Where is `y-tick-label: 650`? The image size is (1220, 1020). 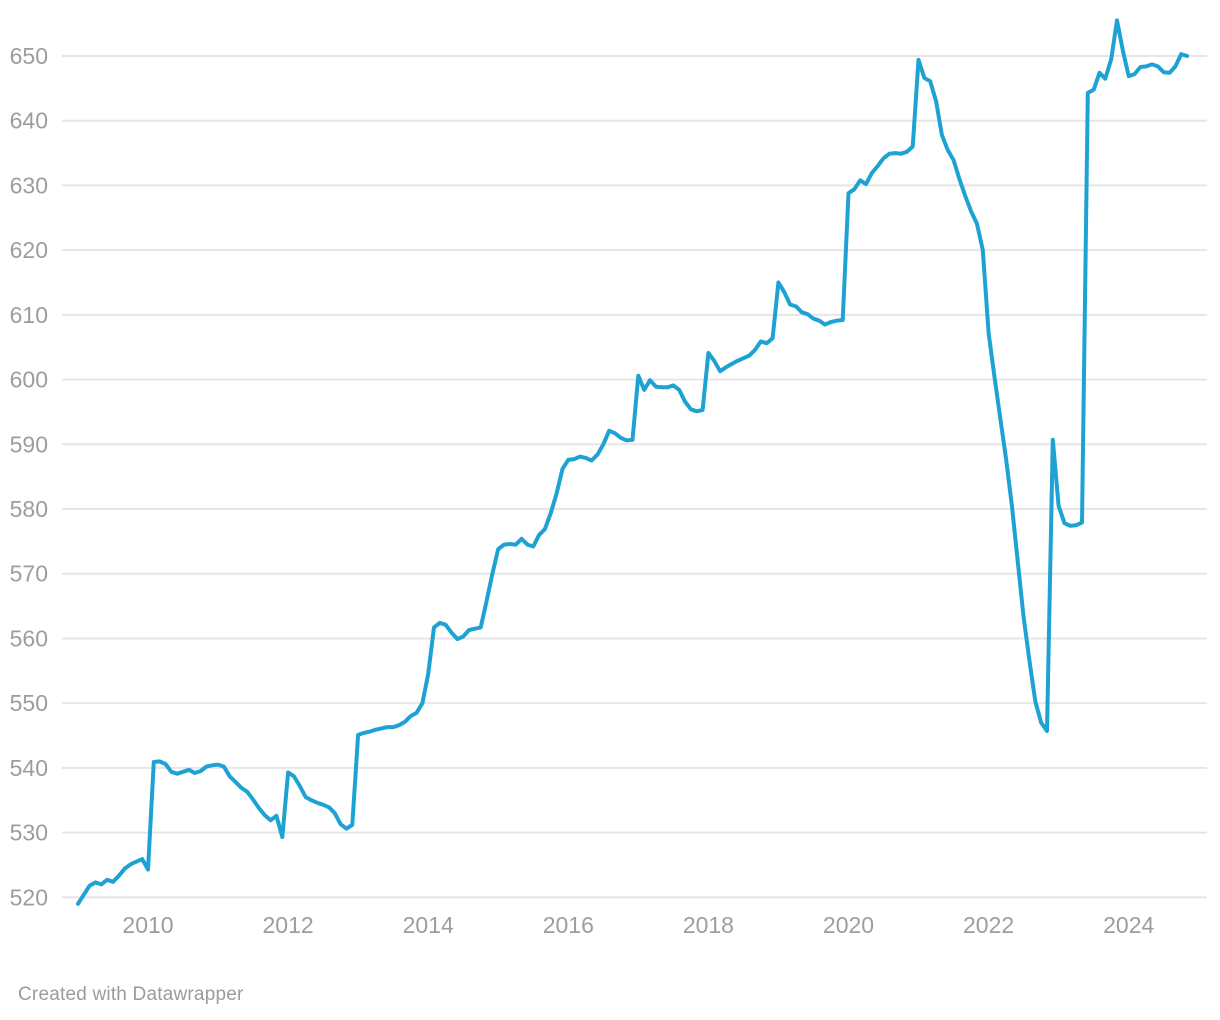
y-tick-label: 650 is located at coordinates (29, 56).